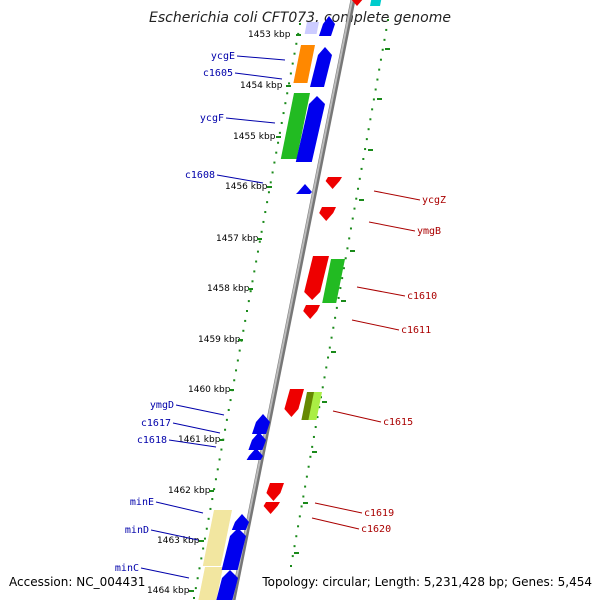  I want to click on gene-label-c1615: c1615, so click(398, 422).